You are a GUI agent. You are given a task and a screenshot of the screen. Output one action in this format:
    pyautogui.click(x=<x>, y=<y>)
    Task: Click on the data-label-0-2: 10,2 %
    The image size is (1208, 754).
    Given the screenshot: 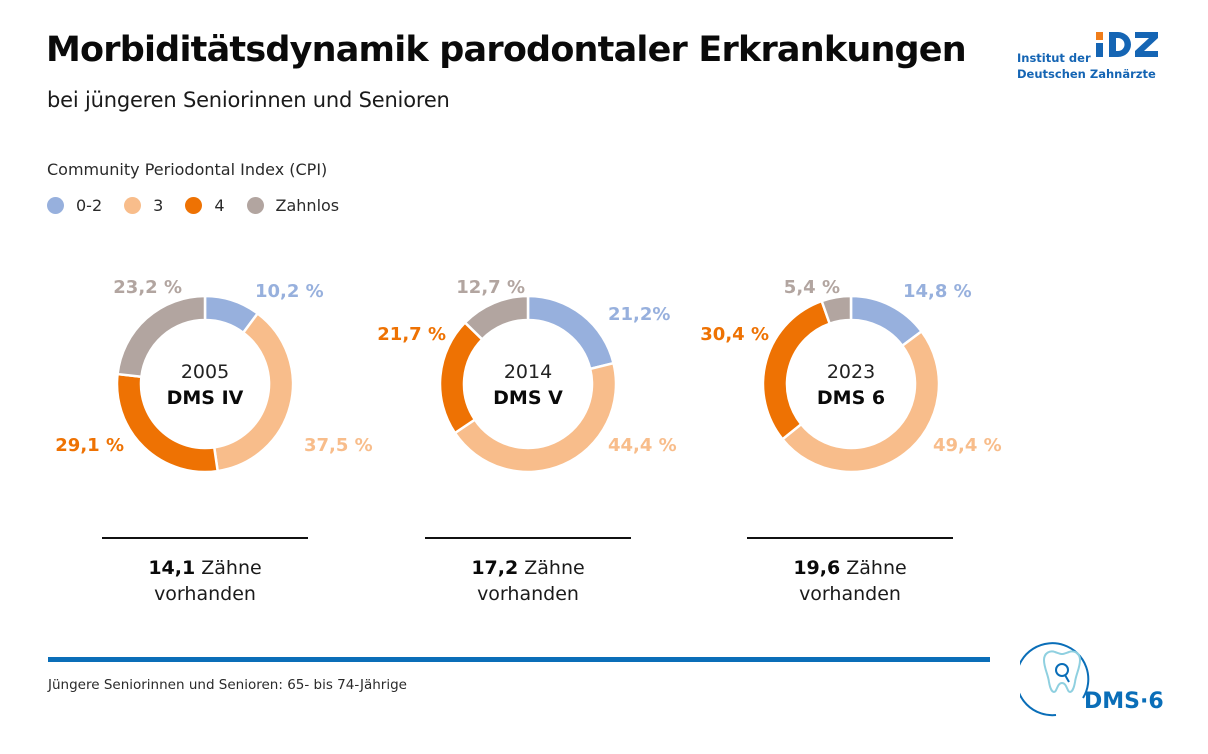 What is the action you would take?
    pyautogui.click(x=289, y=291)
    